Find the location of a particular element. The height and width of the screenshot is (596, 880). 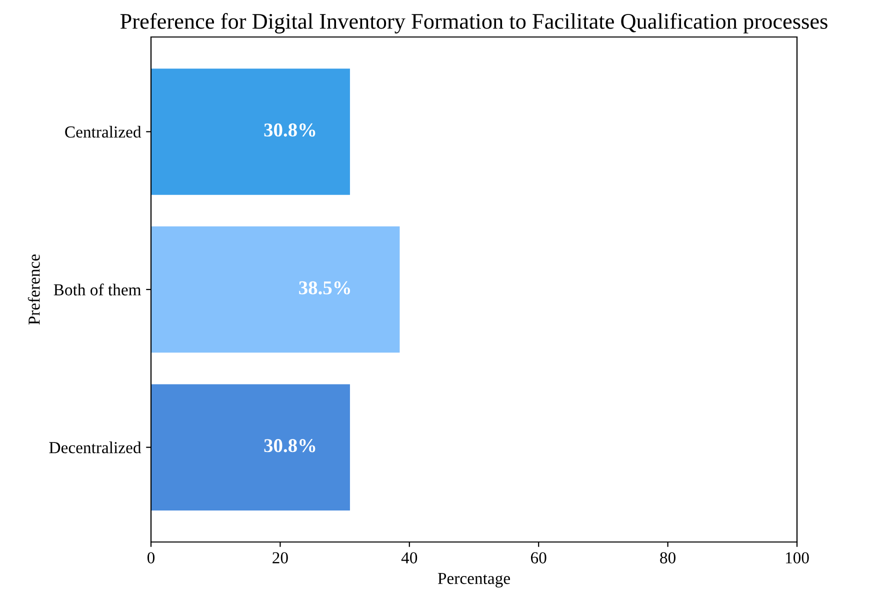

x-tick-label: 60 is located at coordinates (538, 558).